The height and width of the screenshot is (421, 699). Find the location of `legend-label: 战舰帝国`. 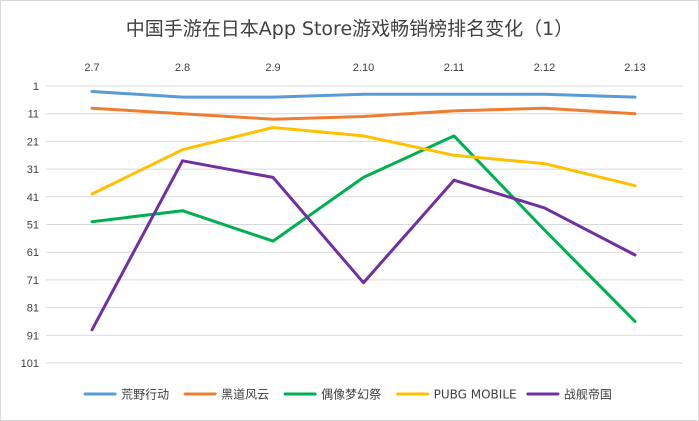

legend-label: 战舰帝国 is located at coordinates (588, 394).